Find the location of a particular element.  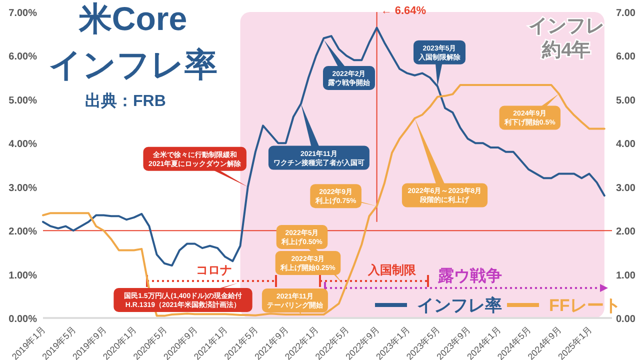

y-tick-label: 3.00% is located at coordinates (23, 188).